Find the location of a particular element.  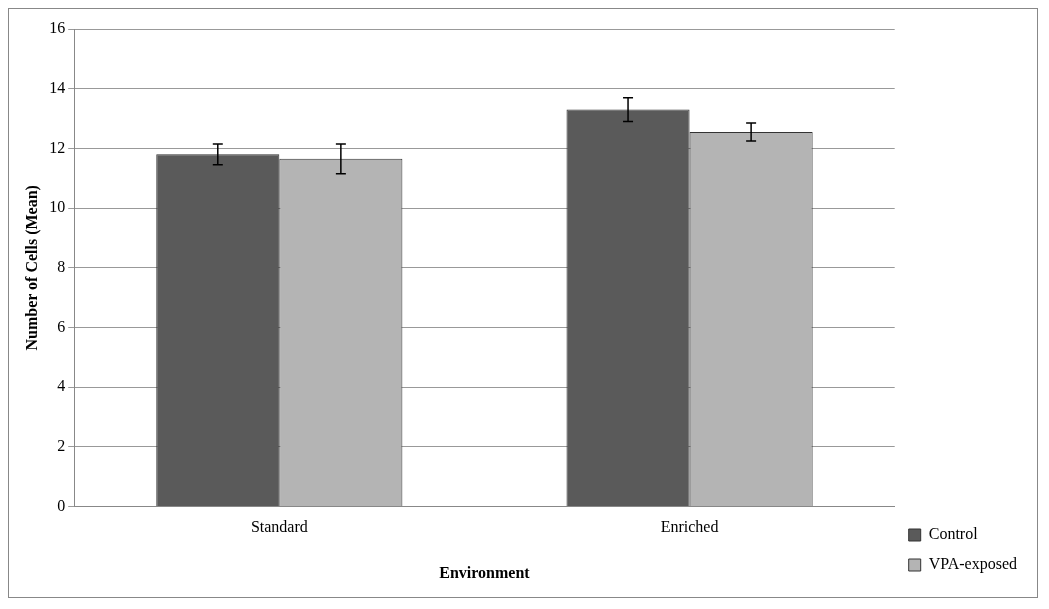

y-tick-label: 16 is located at coordinates (57, 28).